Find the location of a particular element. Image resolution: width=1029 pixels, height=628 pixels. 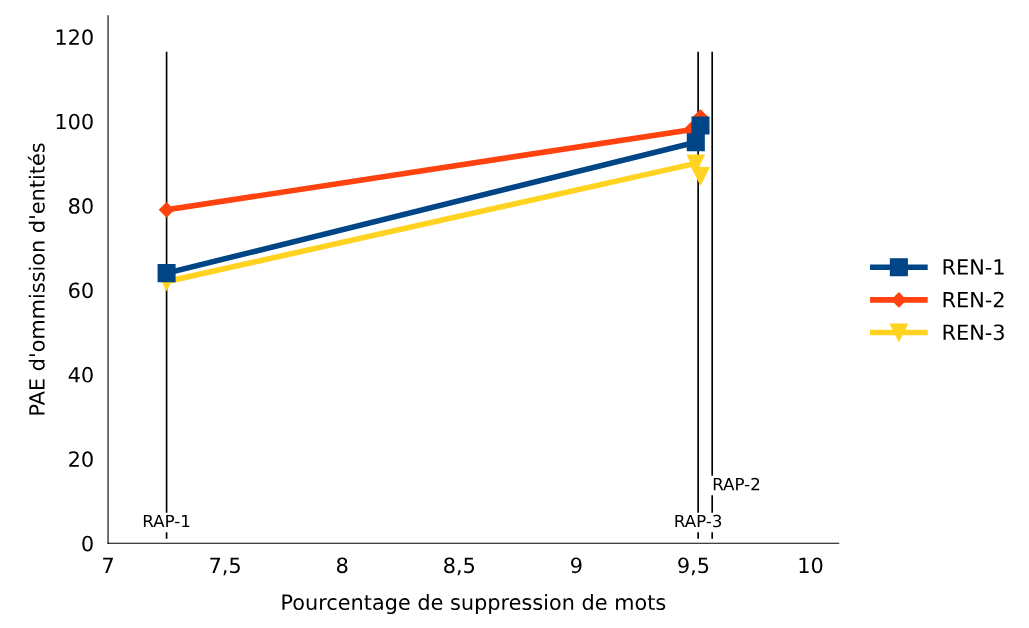

legend-label: REN-2 is located at coordinates (973, 299).